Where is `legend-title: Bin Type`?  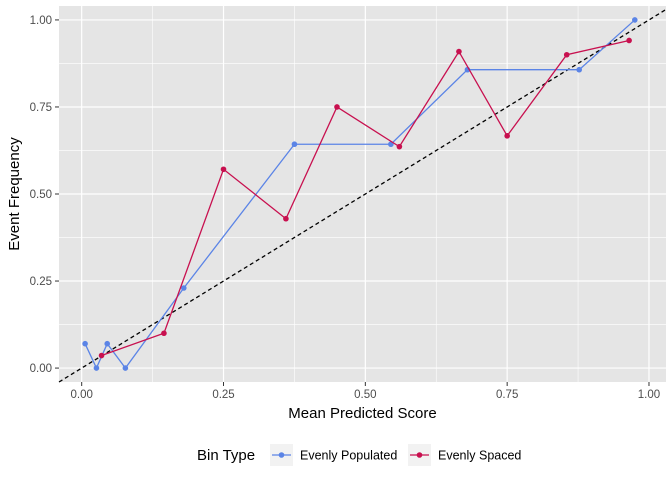
legend-title: Bin Type is located at coordinates (226, 455).